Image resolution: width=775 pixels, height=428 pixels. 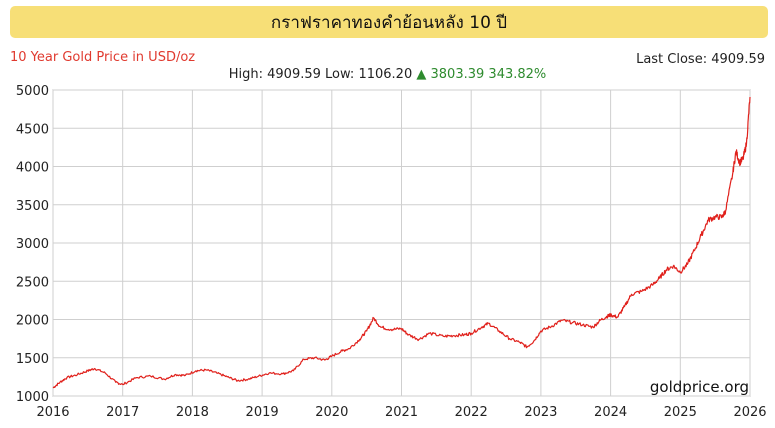 I want to click on change-value: 3803.39, so click(x=457, y=74).